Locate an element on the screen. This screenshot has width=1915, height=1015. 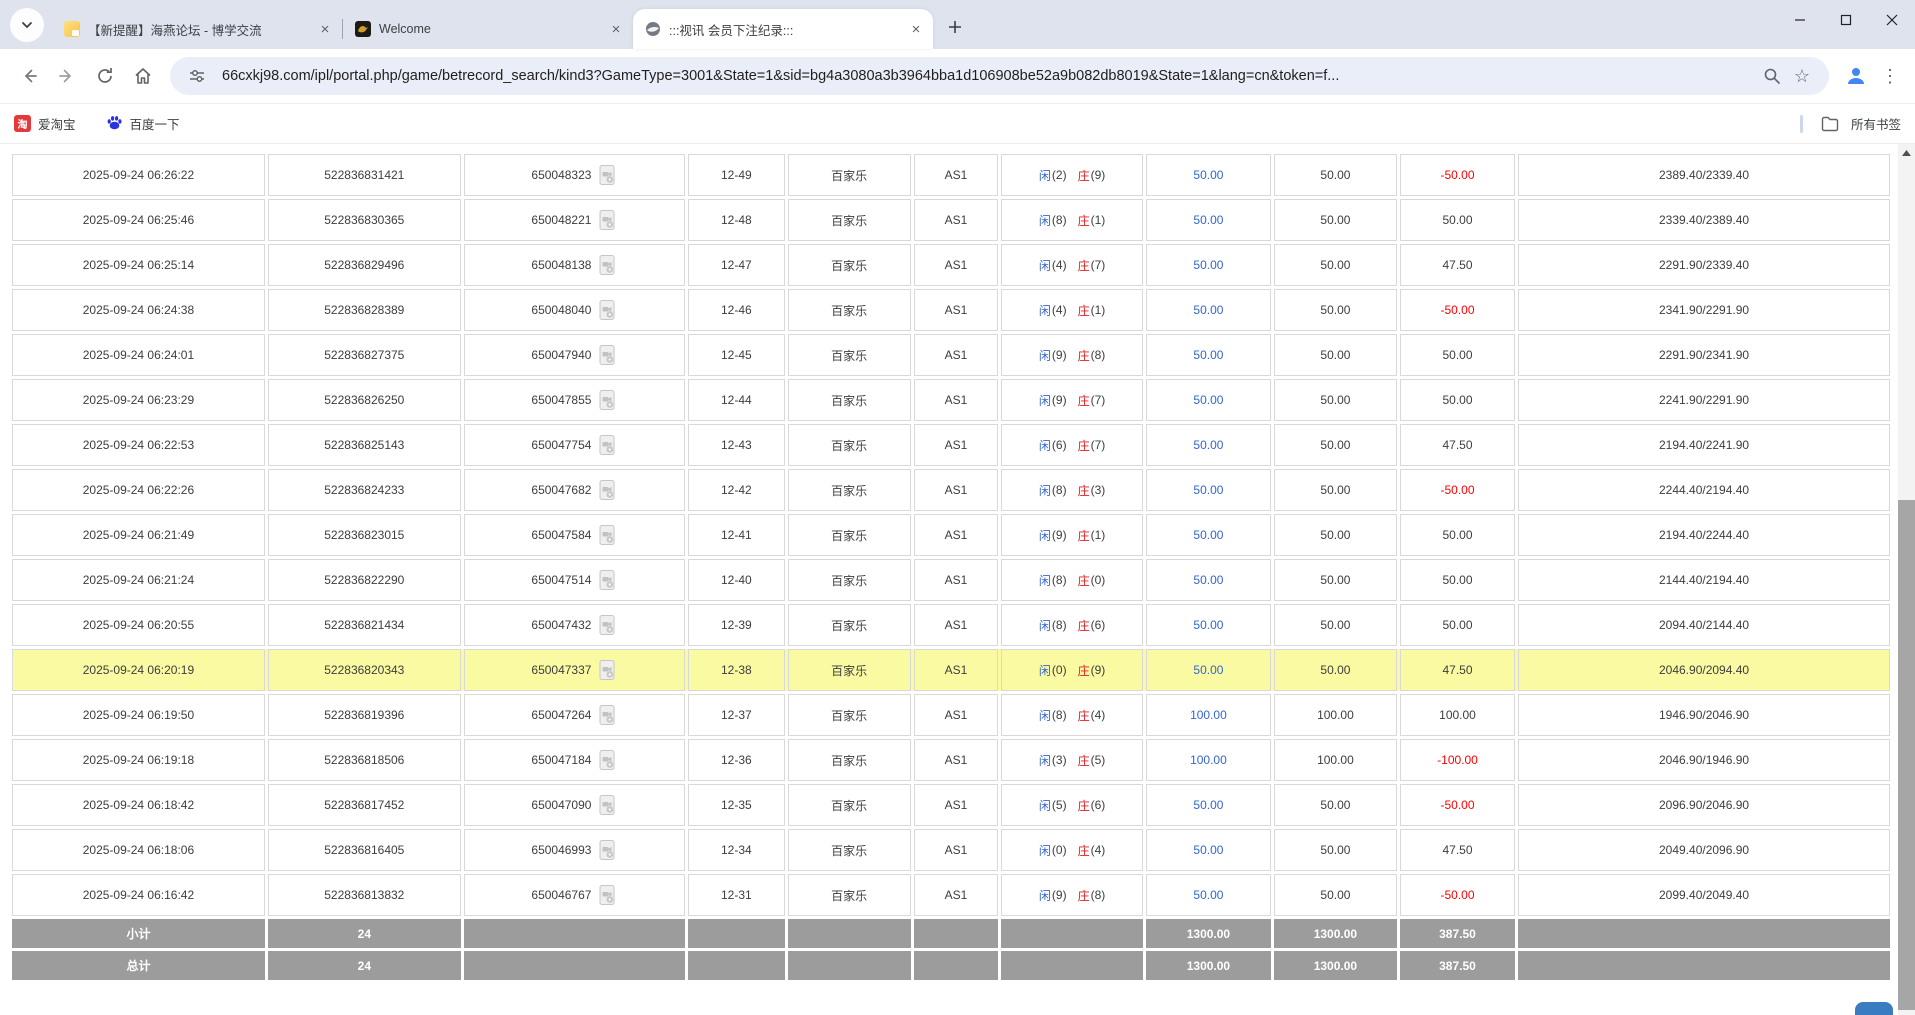
back-to-top-button is located at coordinates (1874, 1008).